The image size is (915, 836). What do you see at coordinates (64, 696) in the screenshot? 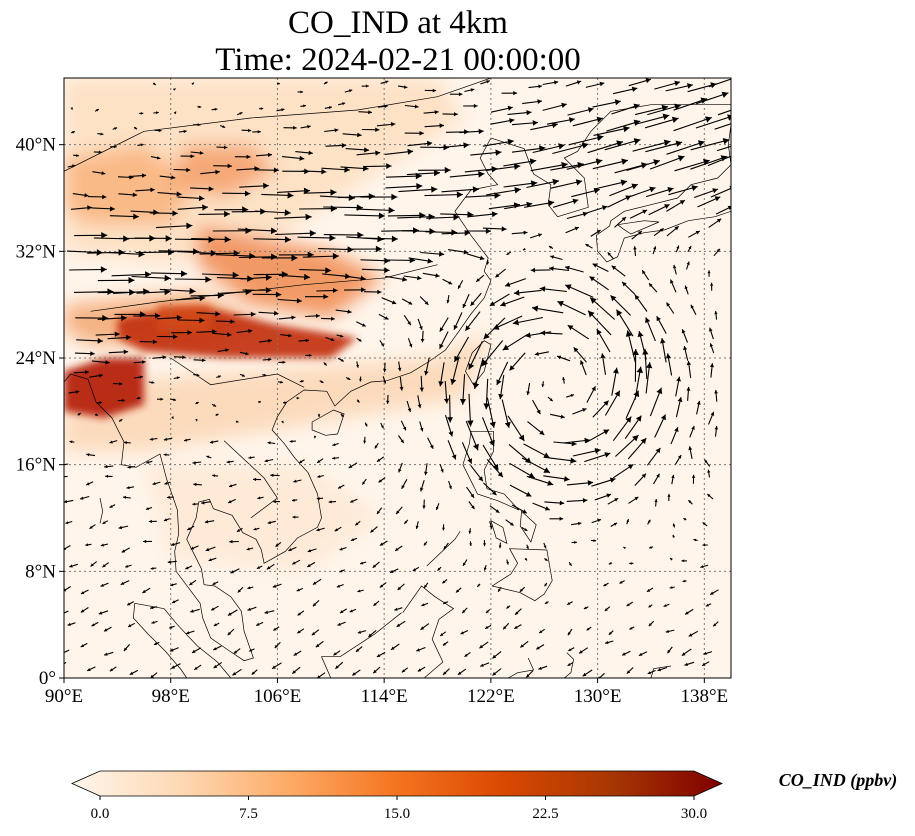
I see `lon-tick-label-0: 90°E` at bounding box center [64, 696].